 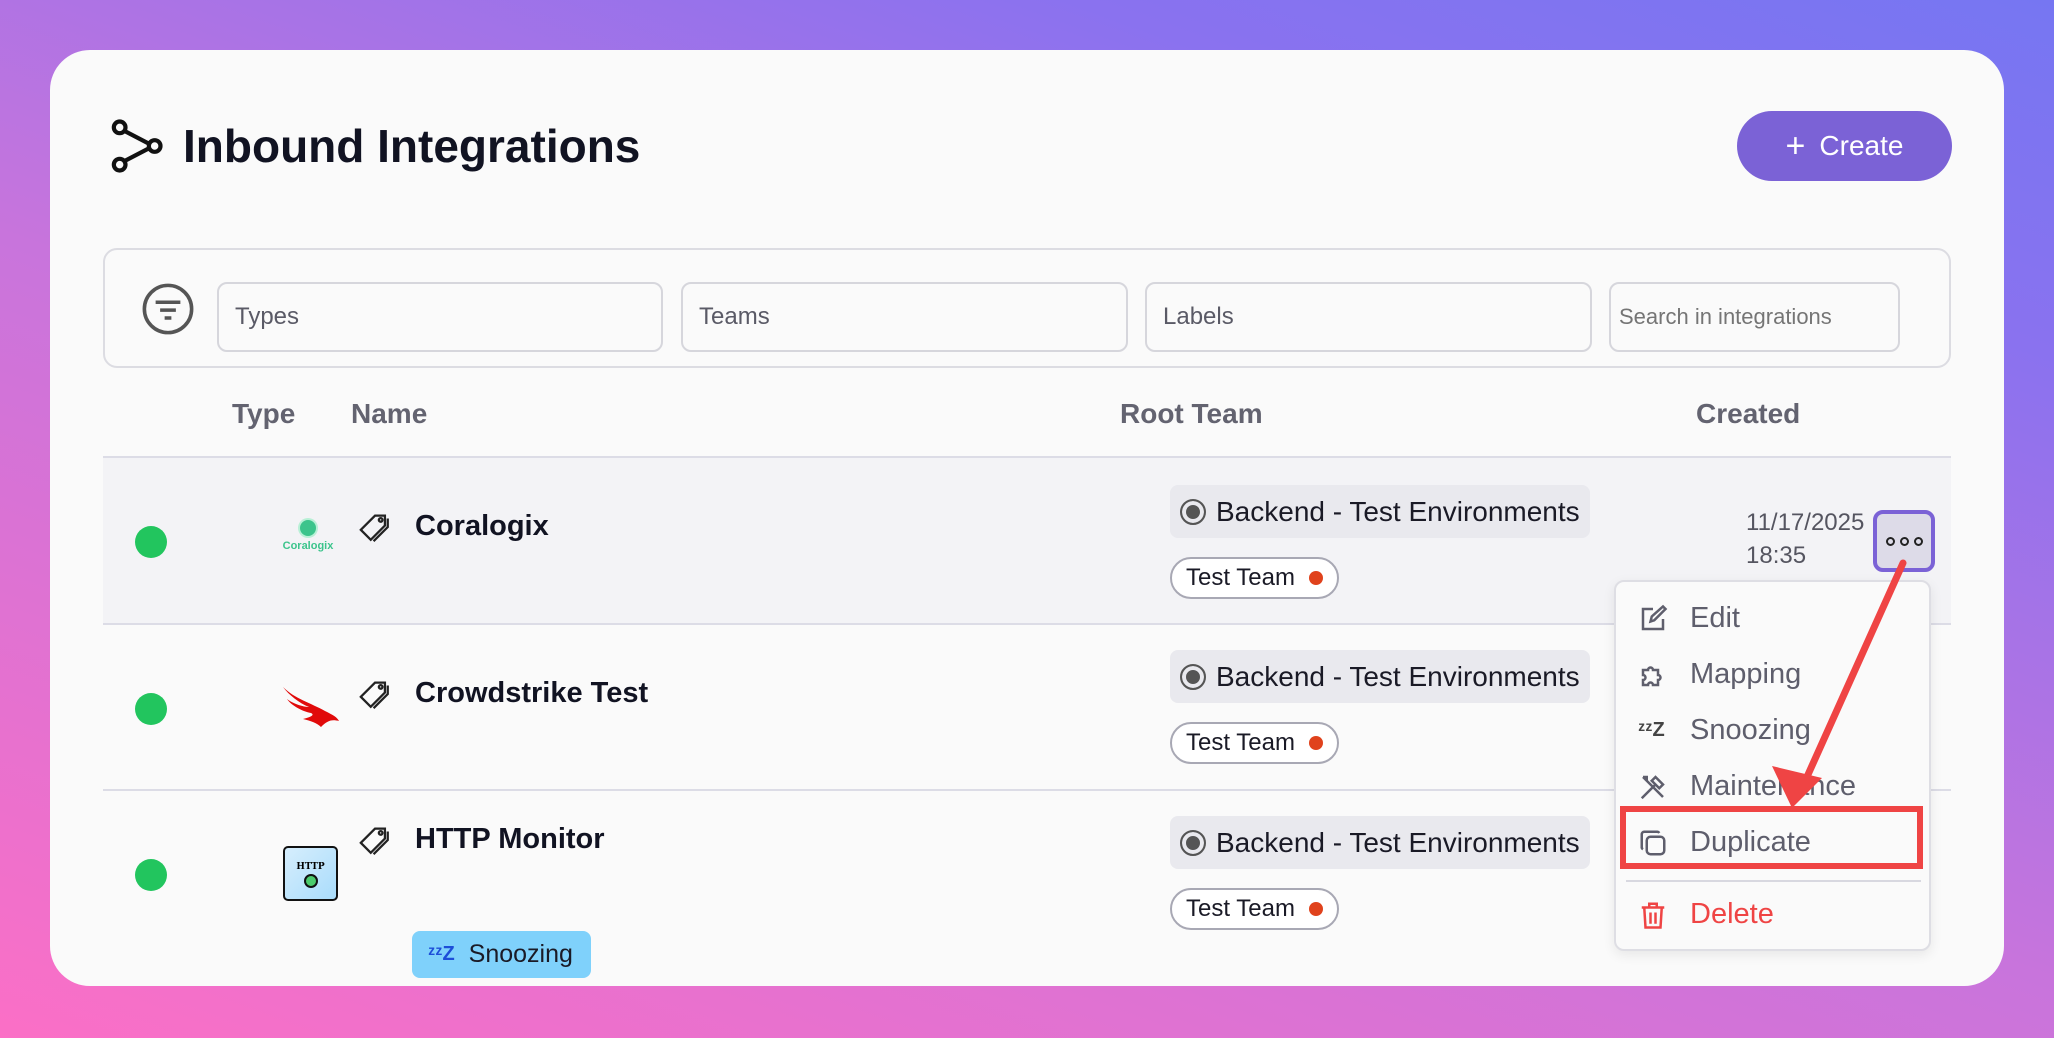 What do you see at coordinates (1706, 914) in the screenshot?
I see `menu-item-delete: Delete` at bounding box center [1706, 914].